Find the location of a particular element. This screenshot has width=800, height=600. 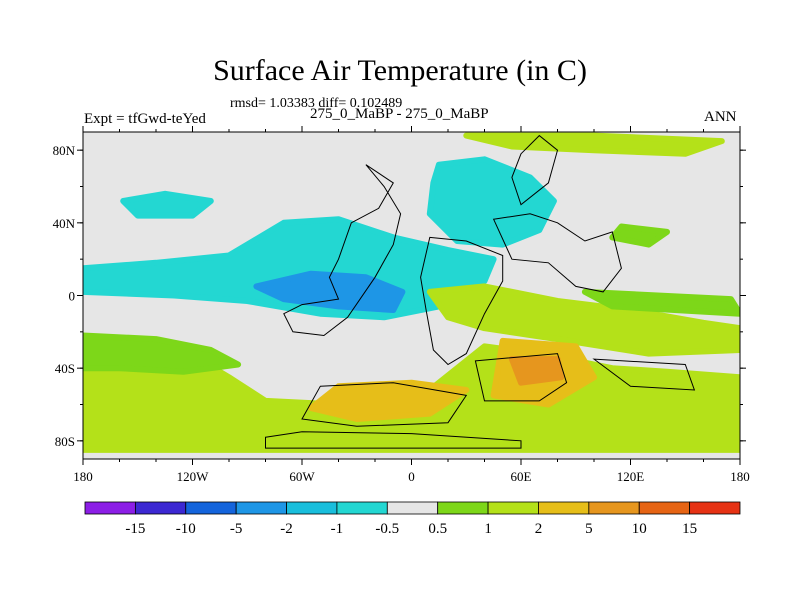

colorbar-label: -0.5 is located at coordinates (387, 529).